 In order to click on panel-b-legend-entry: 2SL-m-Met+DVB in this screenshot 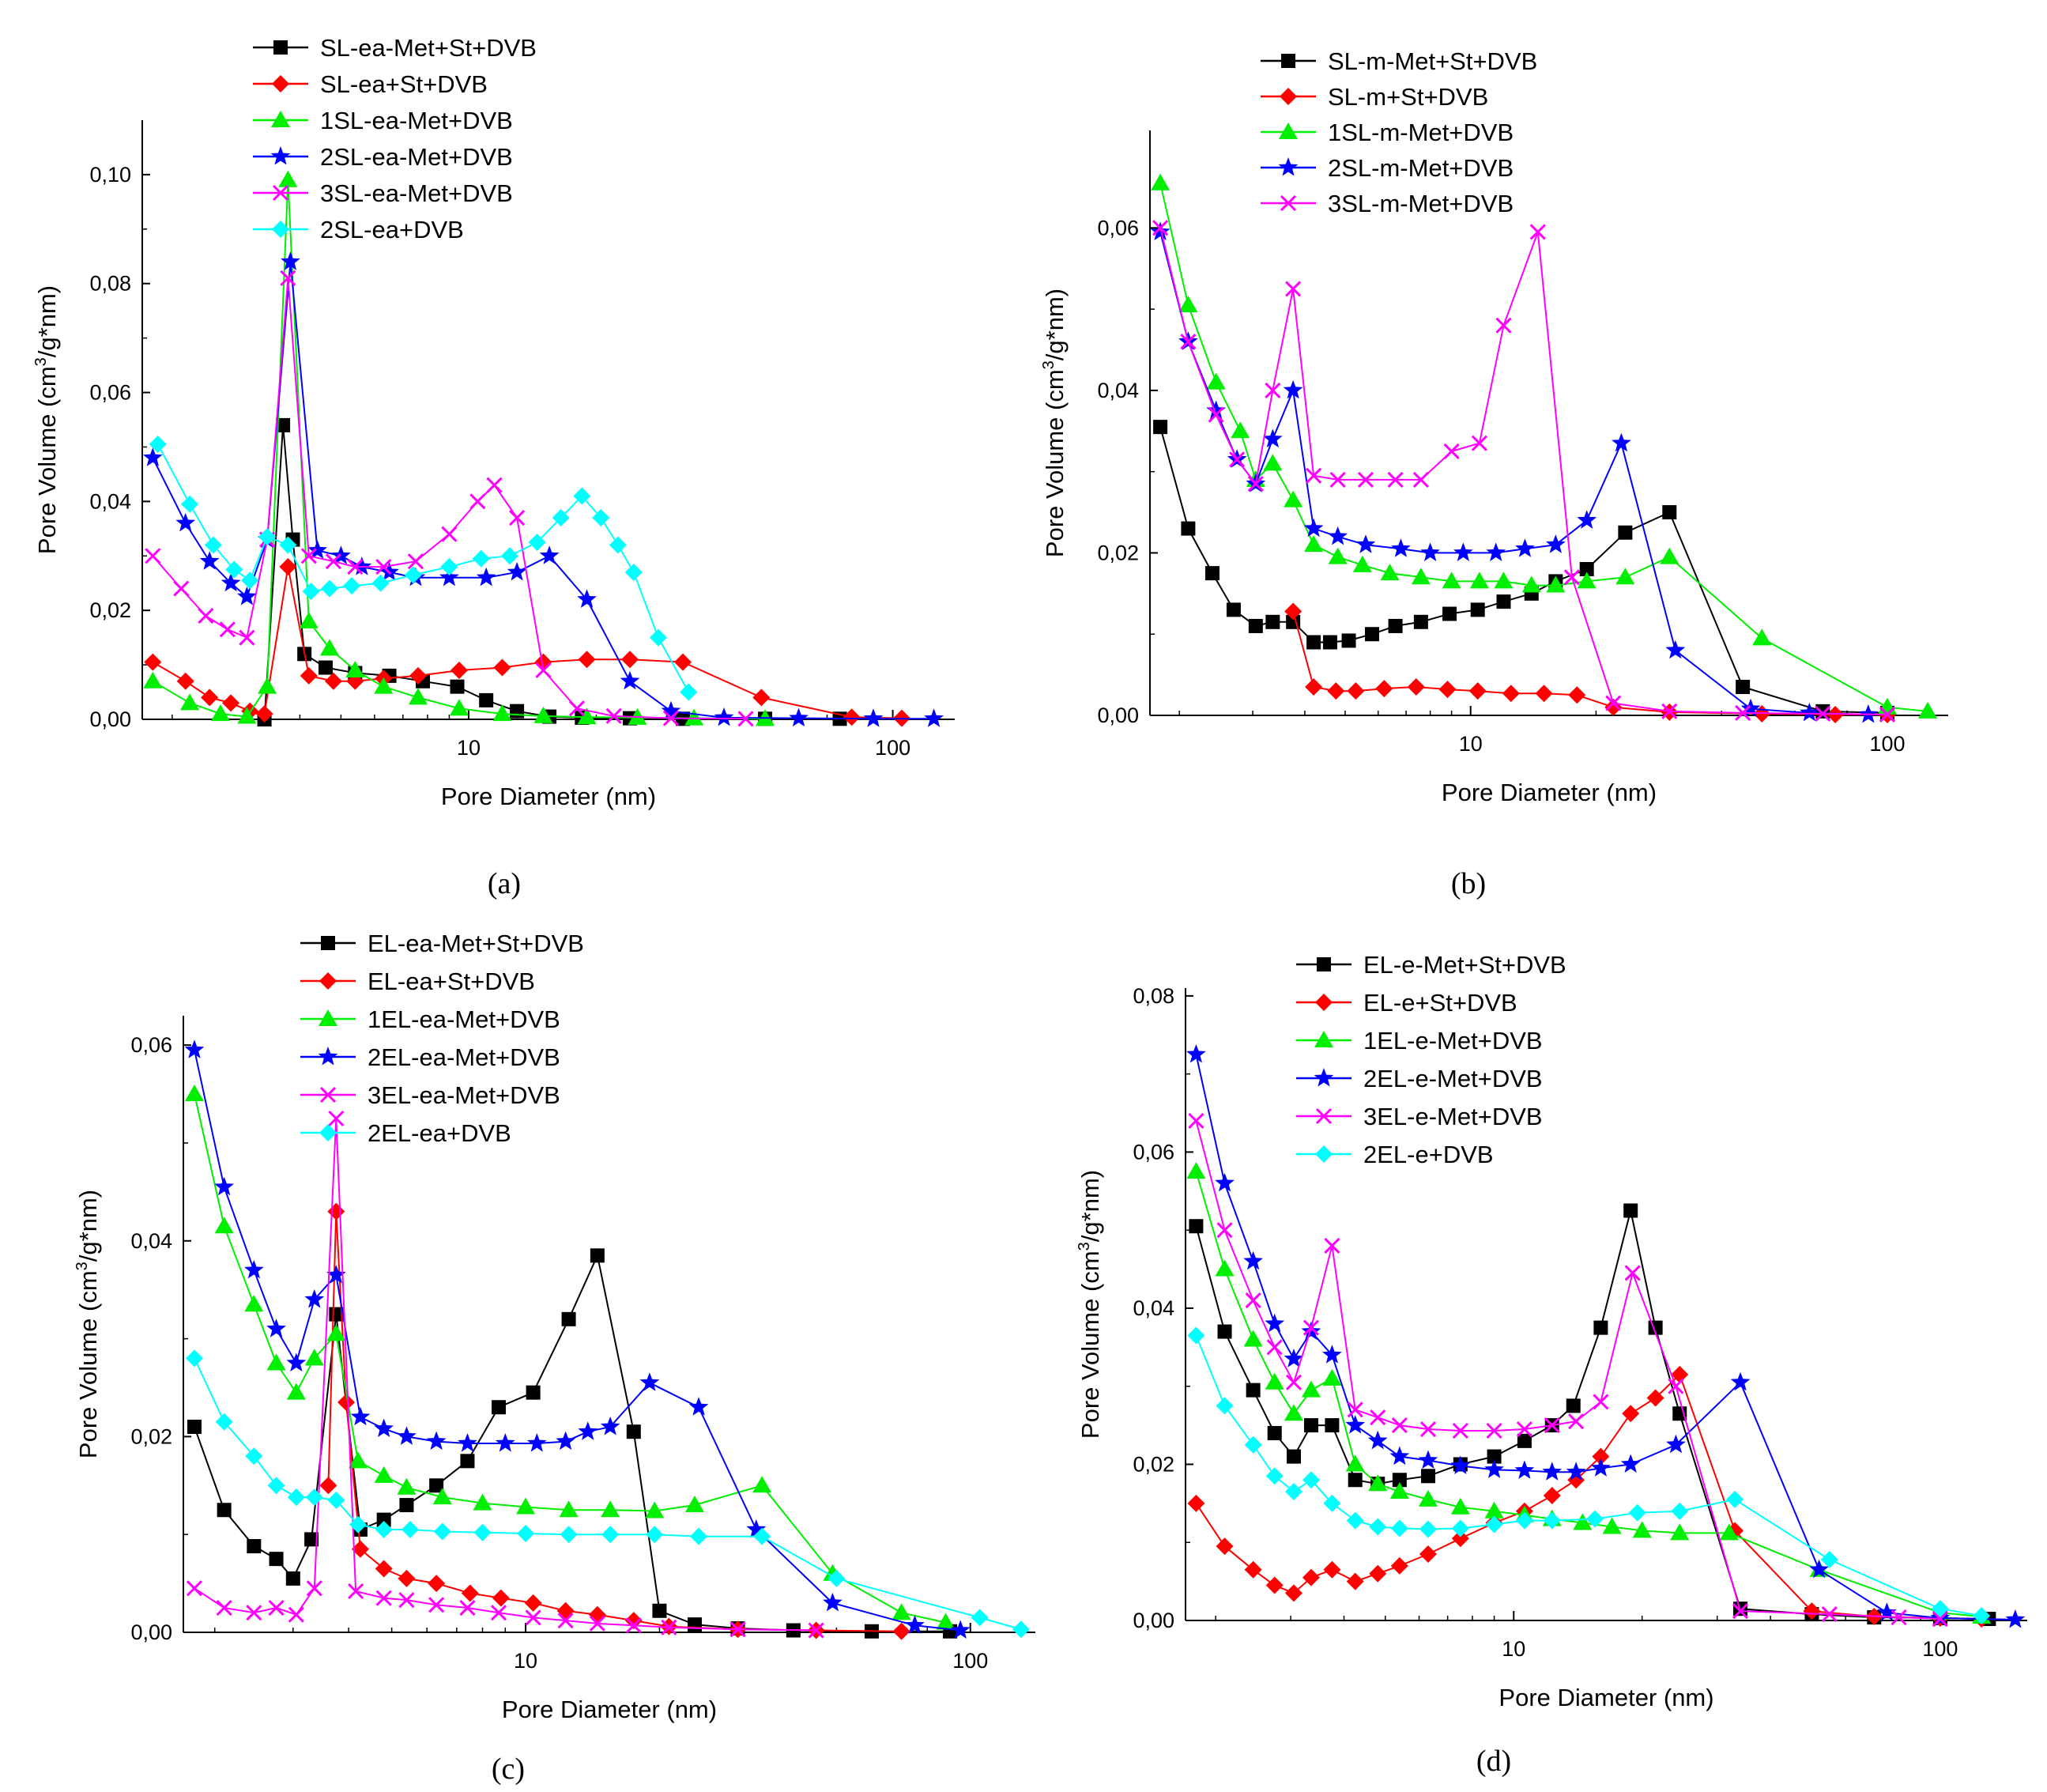, I will do `click(1387, 168)`.